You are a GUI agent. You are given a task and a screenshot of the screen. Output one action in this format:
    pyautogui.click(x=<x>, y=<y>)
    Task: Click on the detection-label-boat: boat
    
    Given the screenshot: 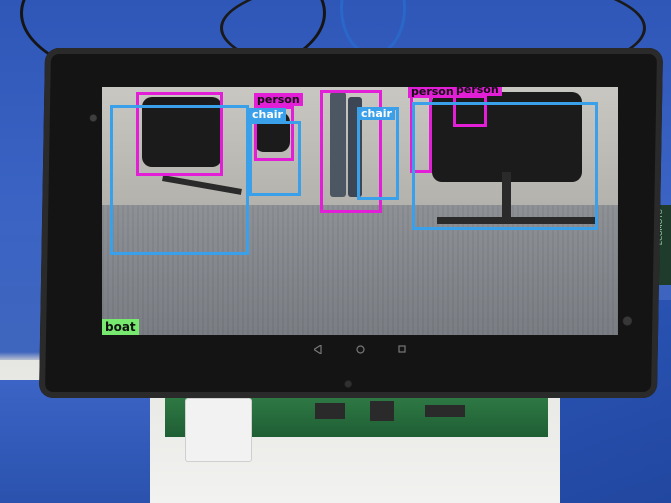 What is the action you would take?
    pyautogui.click(x=120, y=327)
    